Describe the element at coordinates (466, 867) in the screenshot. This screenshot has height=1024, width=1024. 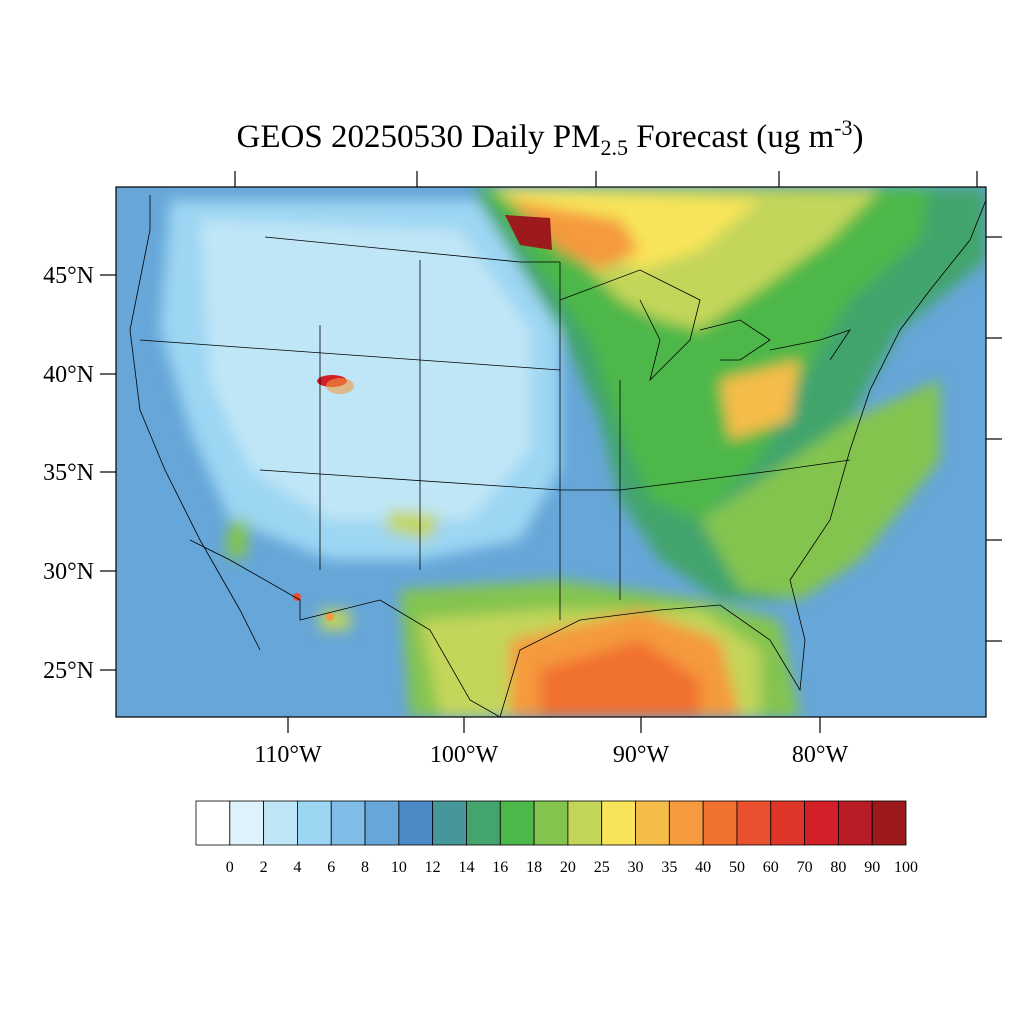
I see `colorbar-label: 14` at that location.